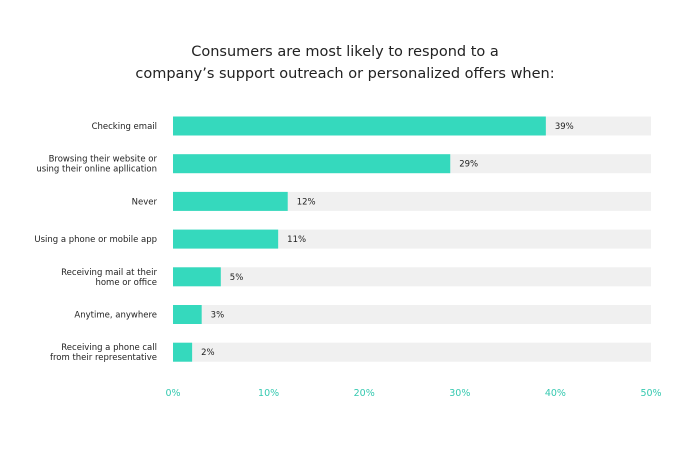 This screenshot has height=451, width=690. What do you see at coordinates (126, 283) in the screenshot?
I see `category-label: home or office` at bounding box center [126, 283].